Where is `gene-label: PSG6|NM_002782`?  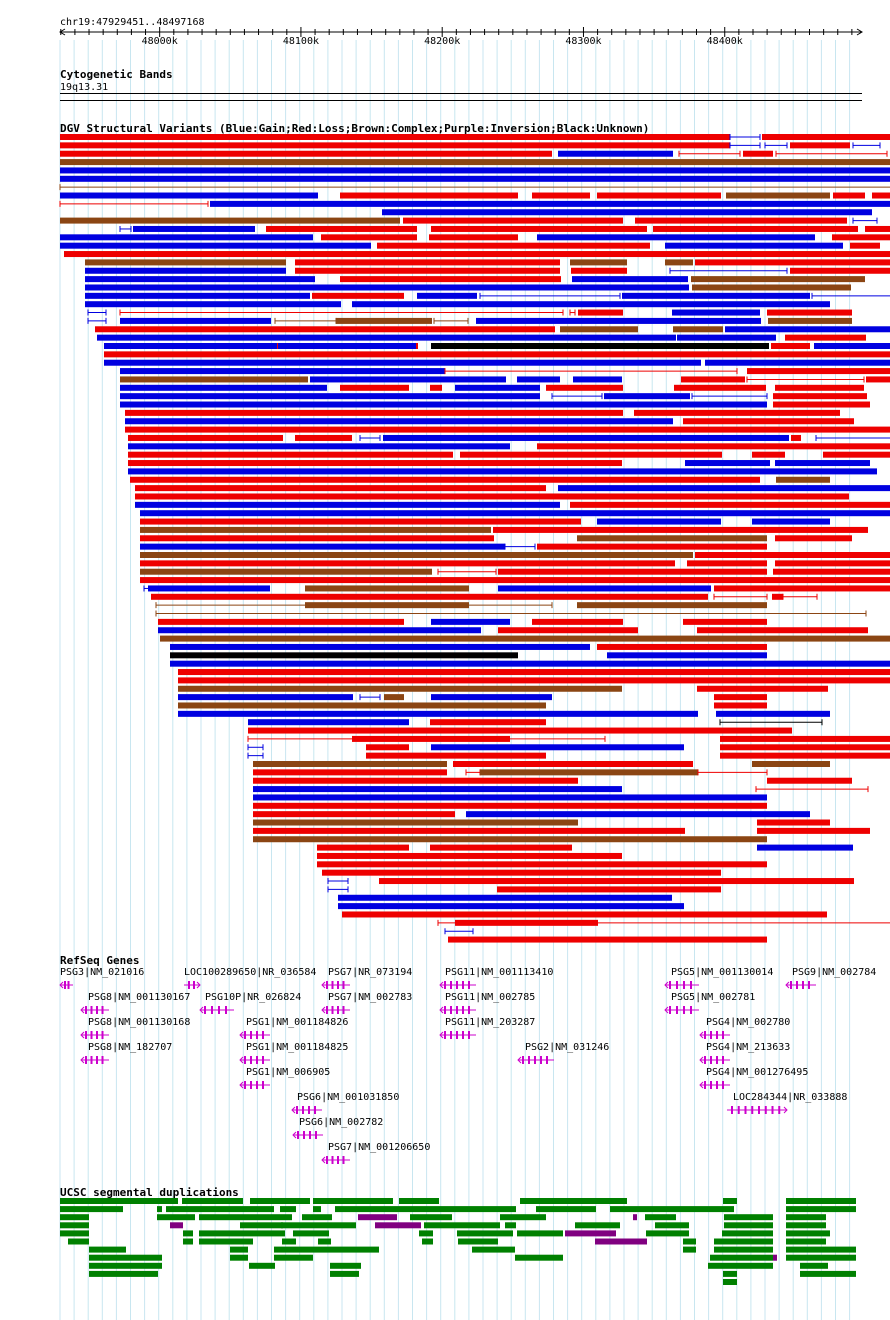 gene-label: PSG6|NM_002782 is located at coordinates (341, 1122).